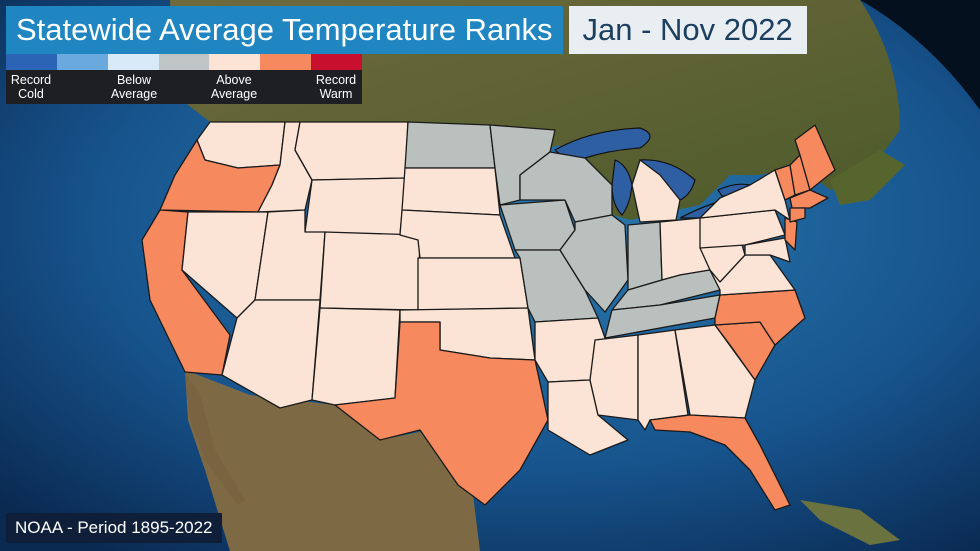 This screenshot has width=980, height=551. Describe the element at coordinates (441, 413) in the screenshot. I see `state-texas` at that location.